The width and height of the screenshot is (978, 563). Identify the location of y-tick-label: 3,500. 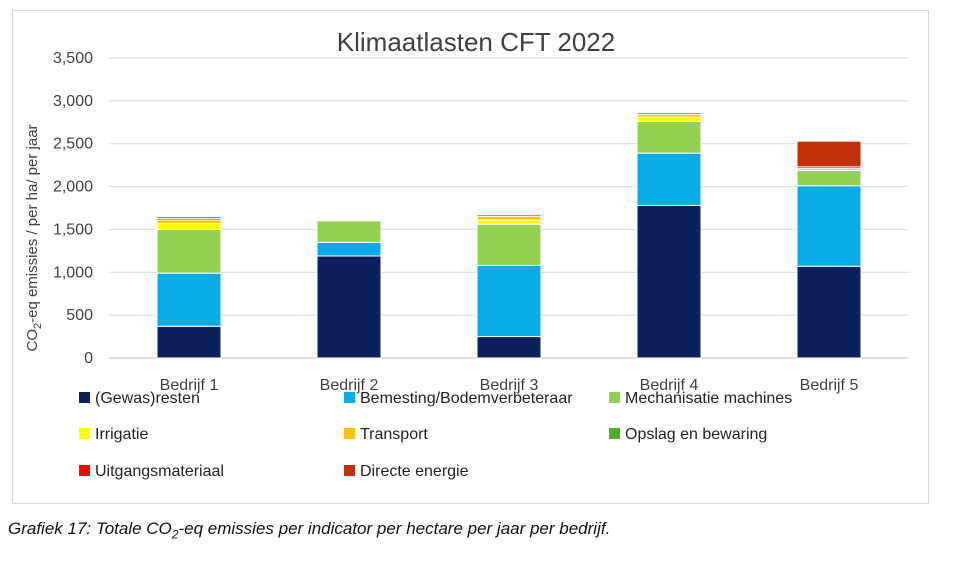
(73, 58).